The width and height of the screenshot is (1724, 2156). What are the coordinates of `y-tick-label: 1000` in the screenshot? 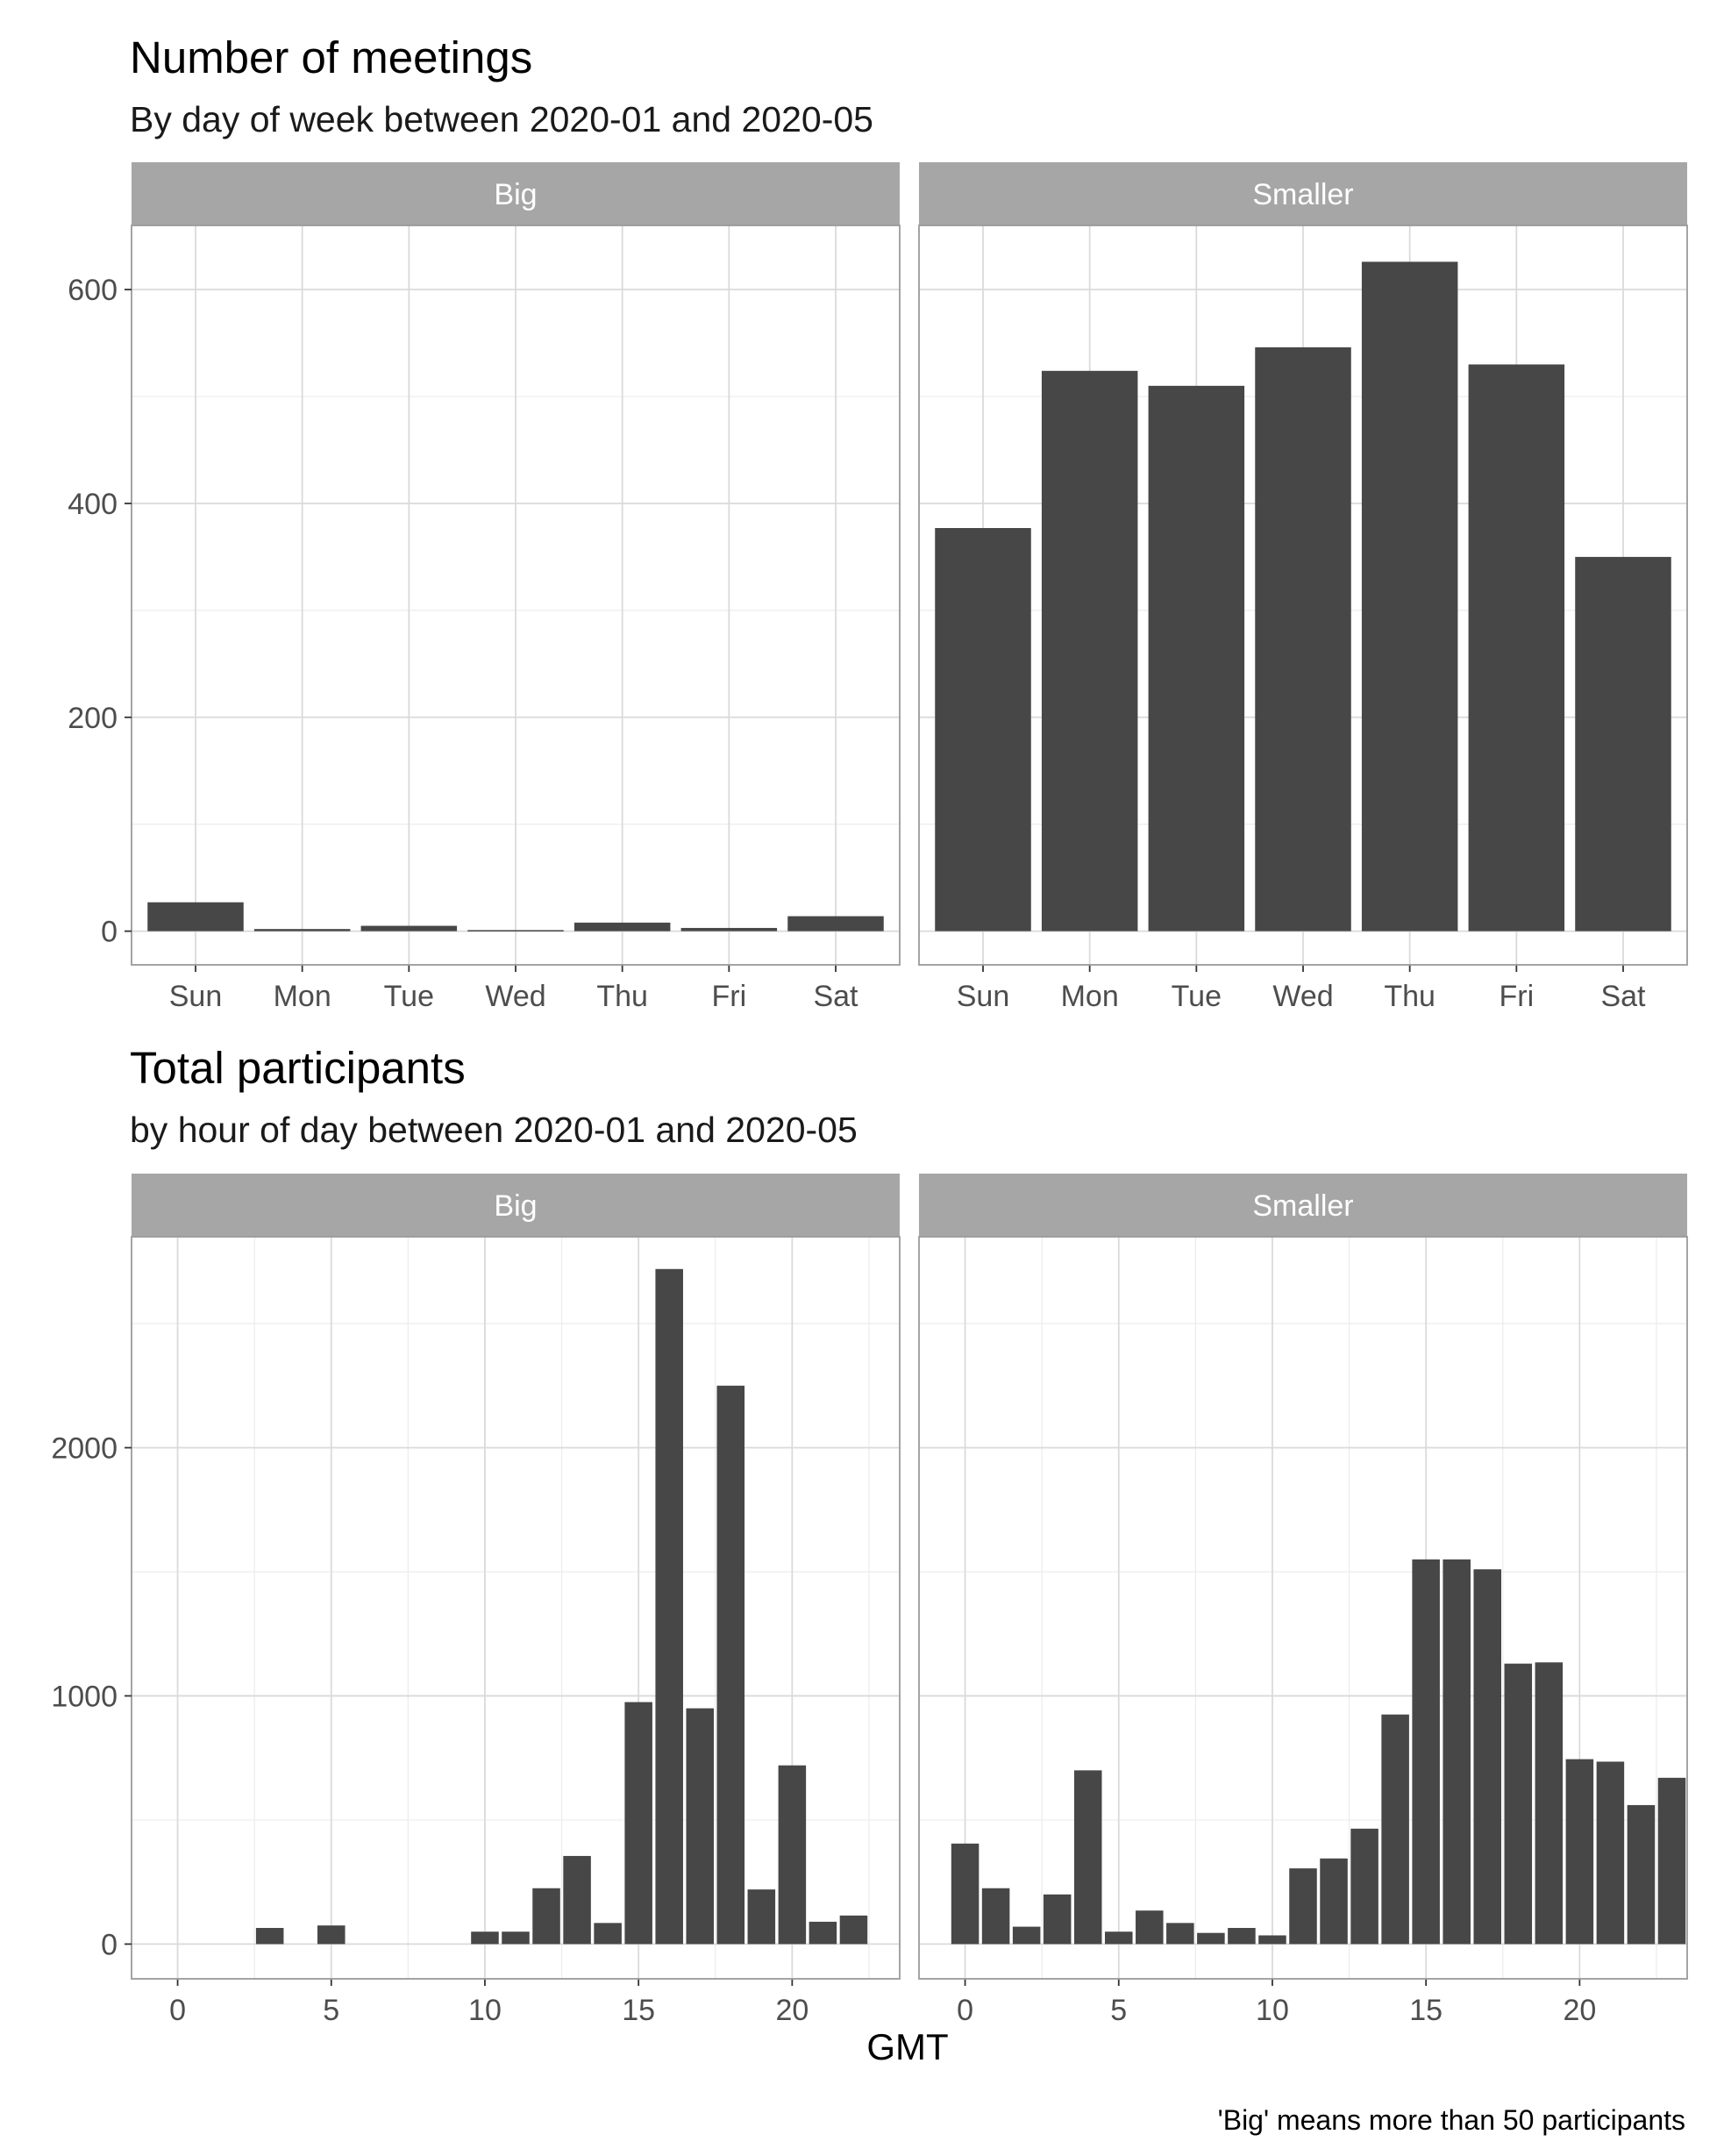 It's located at (84, 1696).